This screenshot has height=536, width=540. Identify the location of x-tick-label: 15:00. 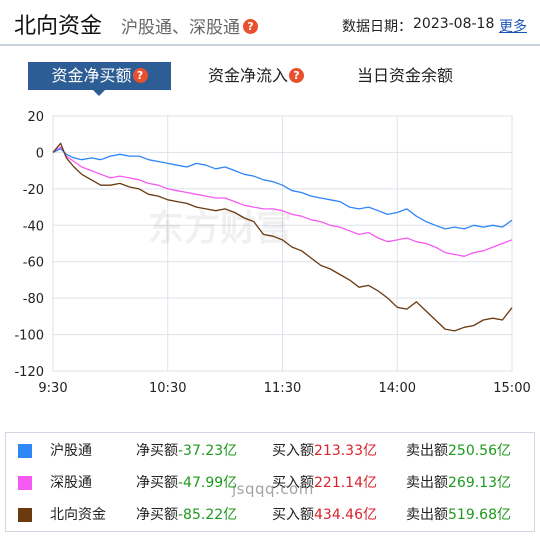
(511, 388).